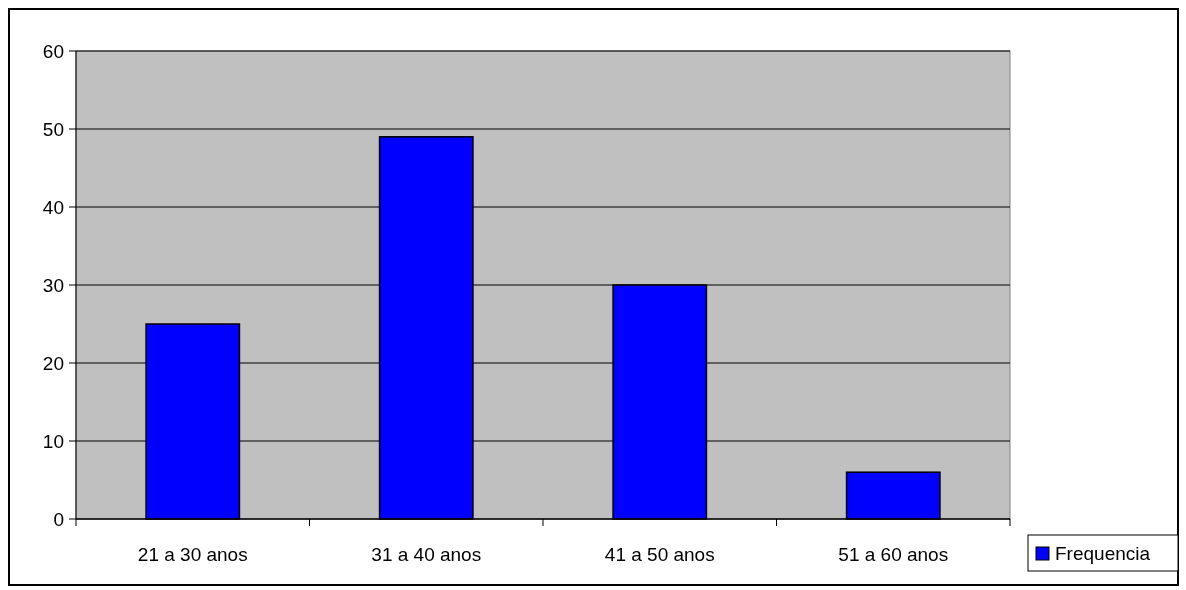 The image size is (1186, 590). Describe the element at coordinates (426, 554) in the screenshot. I see `x-tick-label: 31 a 40 anos` at that location.